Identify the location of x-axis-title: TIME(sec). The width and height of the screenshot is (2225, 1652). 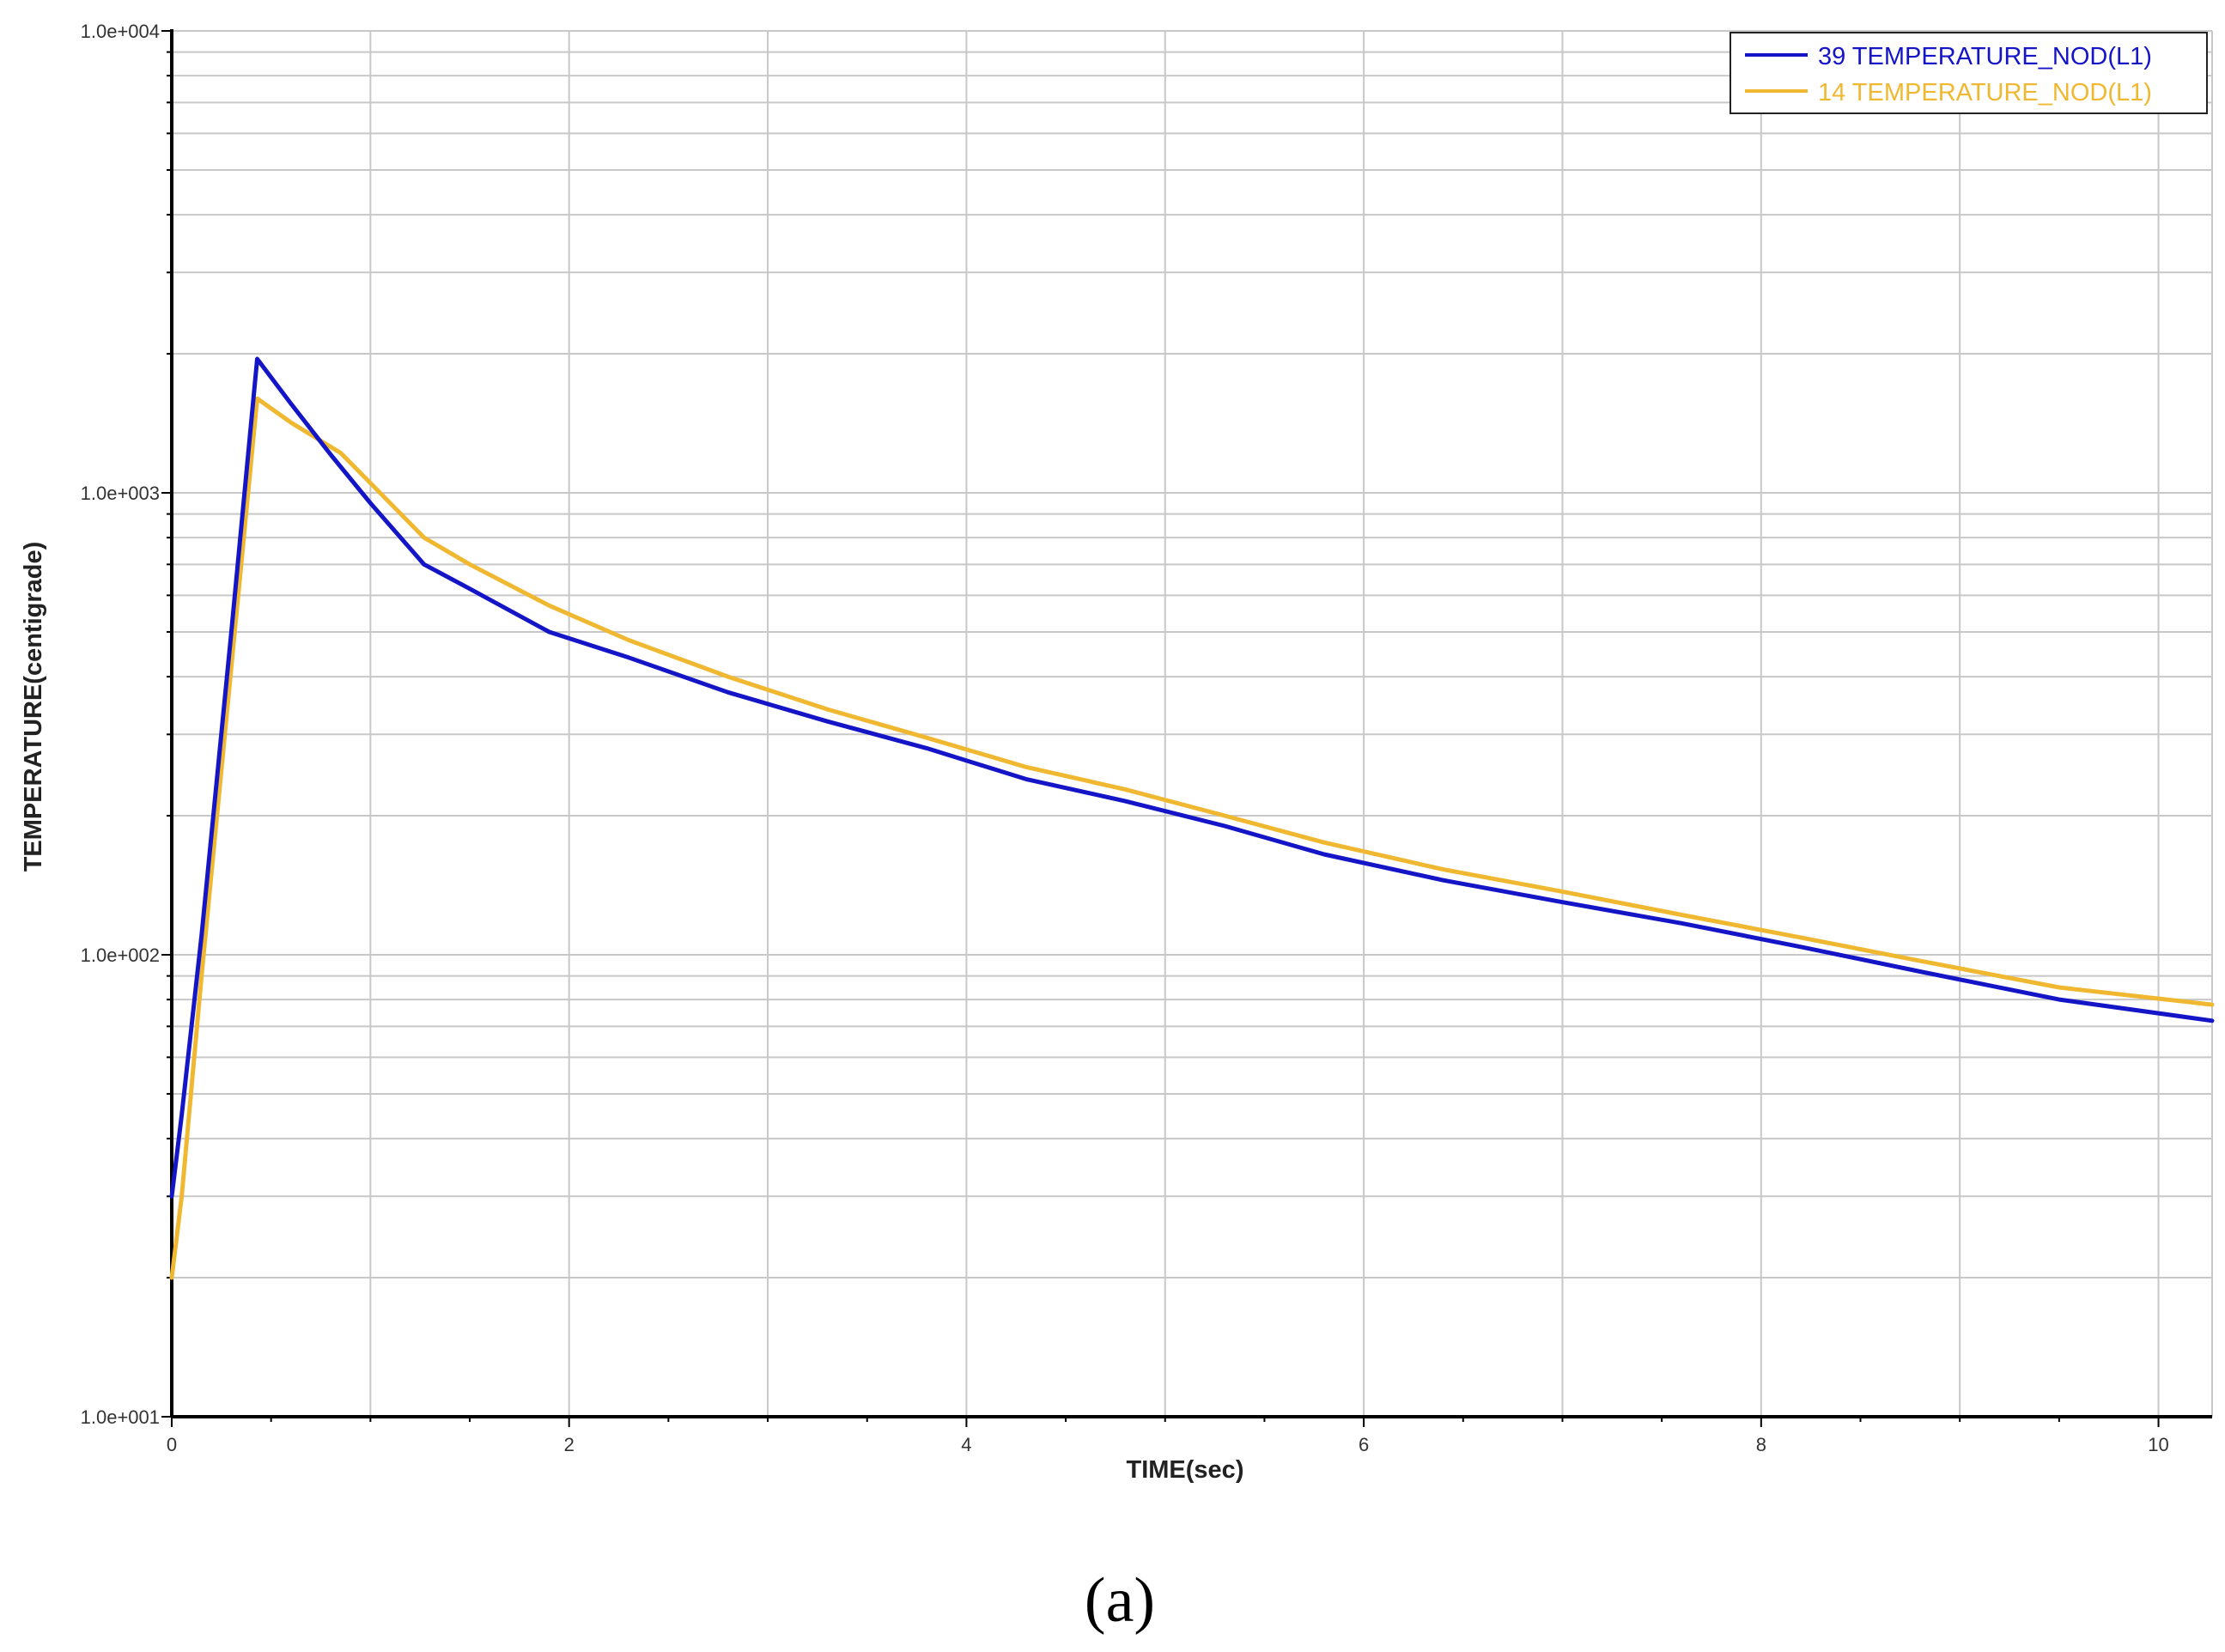
(1186, 1470).